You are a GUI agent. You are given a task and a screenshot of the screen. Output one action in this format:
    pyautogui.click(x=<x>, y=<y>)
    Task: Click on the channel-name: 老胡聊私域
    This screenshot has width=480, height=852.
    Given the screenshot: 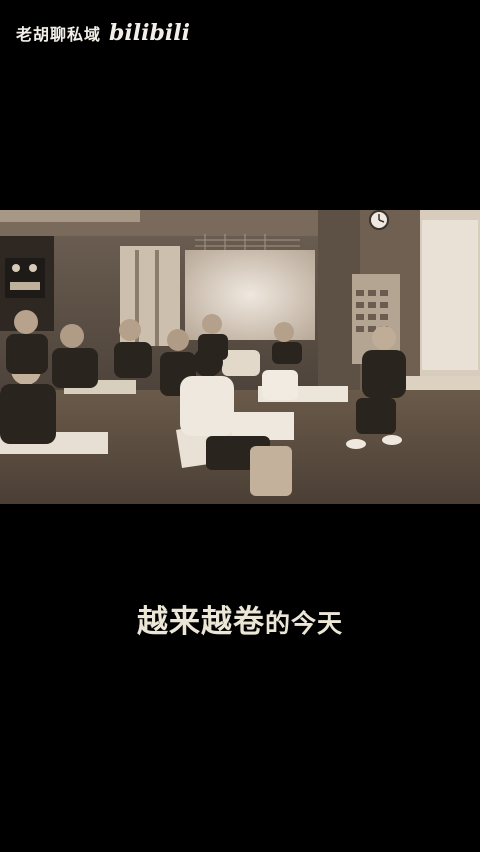 What is the action you would take?
    pyautogui.click(x=59, y=34)
    